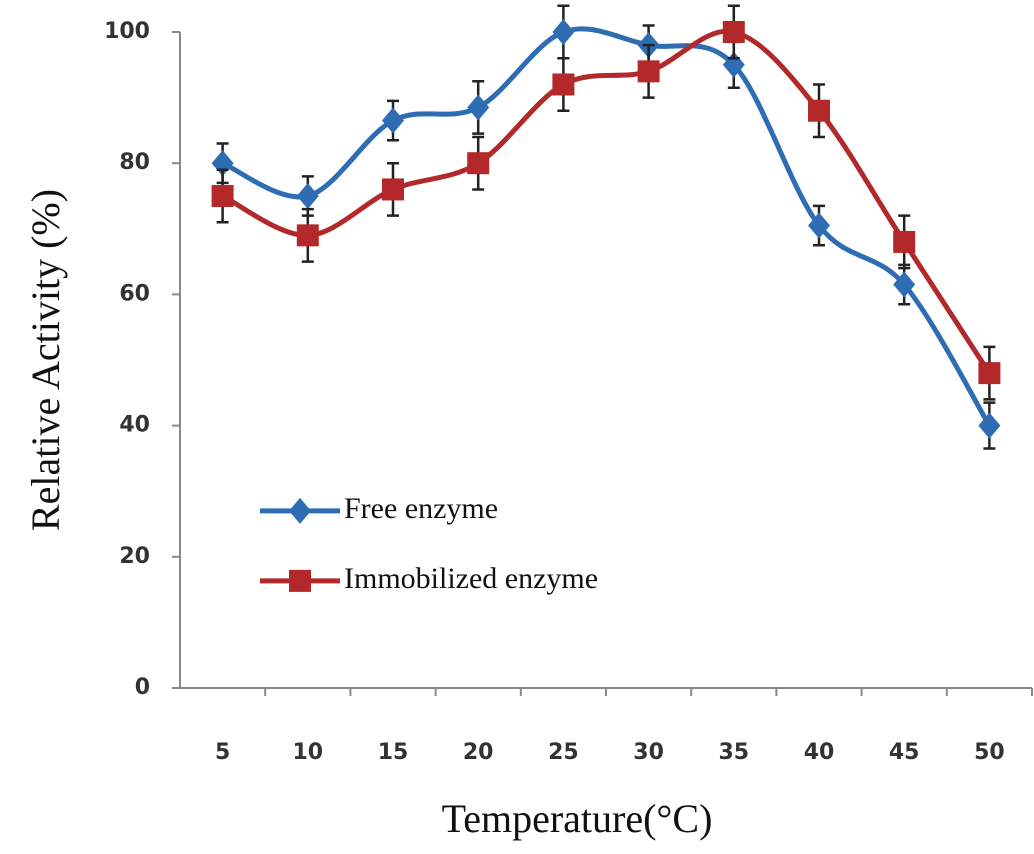  What do you see at coordinates (563, 752) in the screenshot?
I see `x-tick-label: 25` at bounding box center [563, 752].